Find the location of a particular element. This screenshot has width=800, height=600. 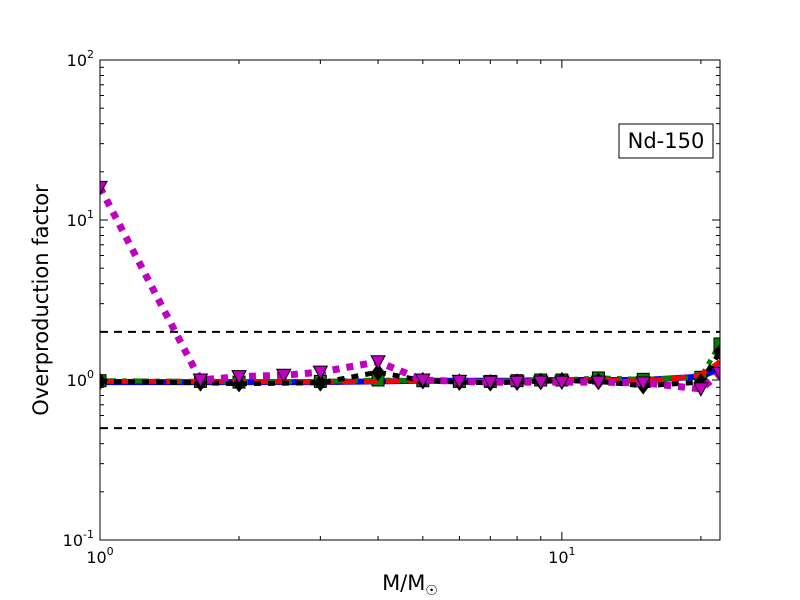

tick-label: 10⁻¹ is located at coordinates (78, 539).